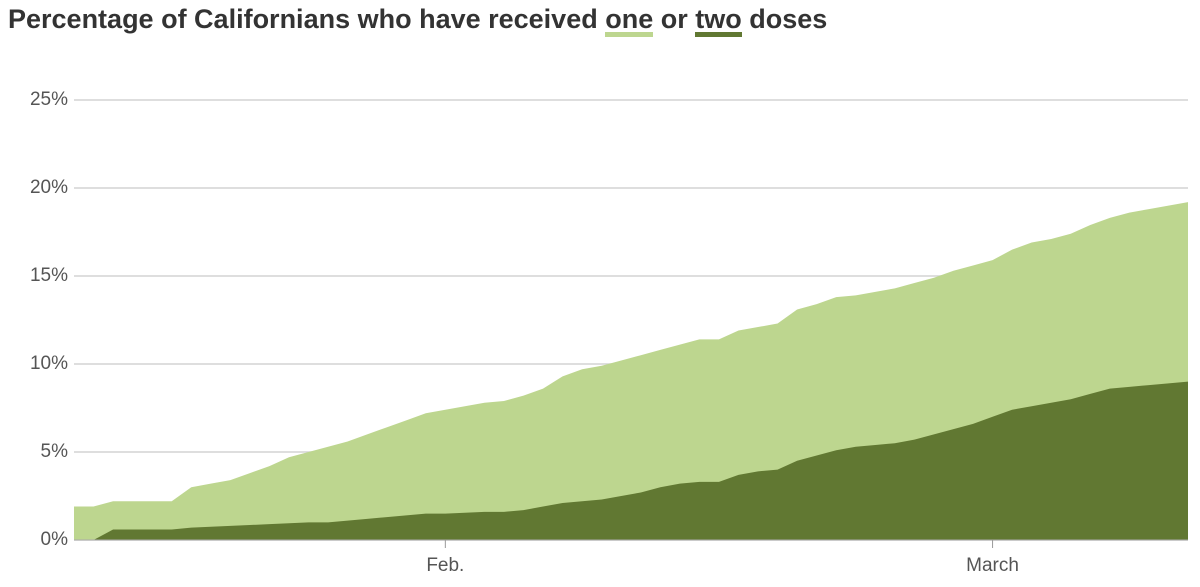 This screenshot has height=587, width=1200. Describe the element at coordinates (49, 363) in the screenshot. I see `y-tick-label: 10%` at that location.